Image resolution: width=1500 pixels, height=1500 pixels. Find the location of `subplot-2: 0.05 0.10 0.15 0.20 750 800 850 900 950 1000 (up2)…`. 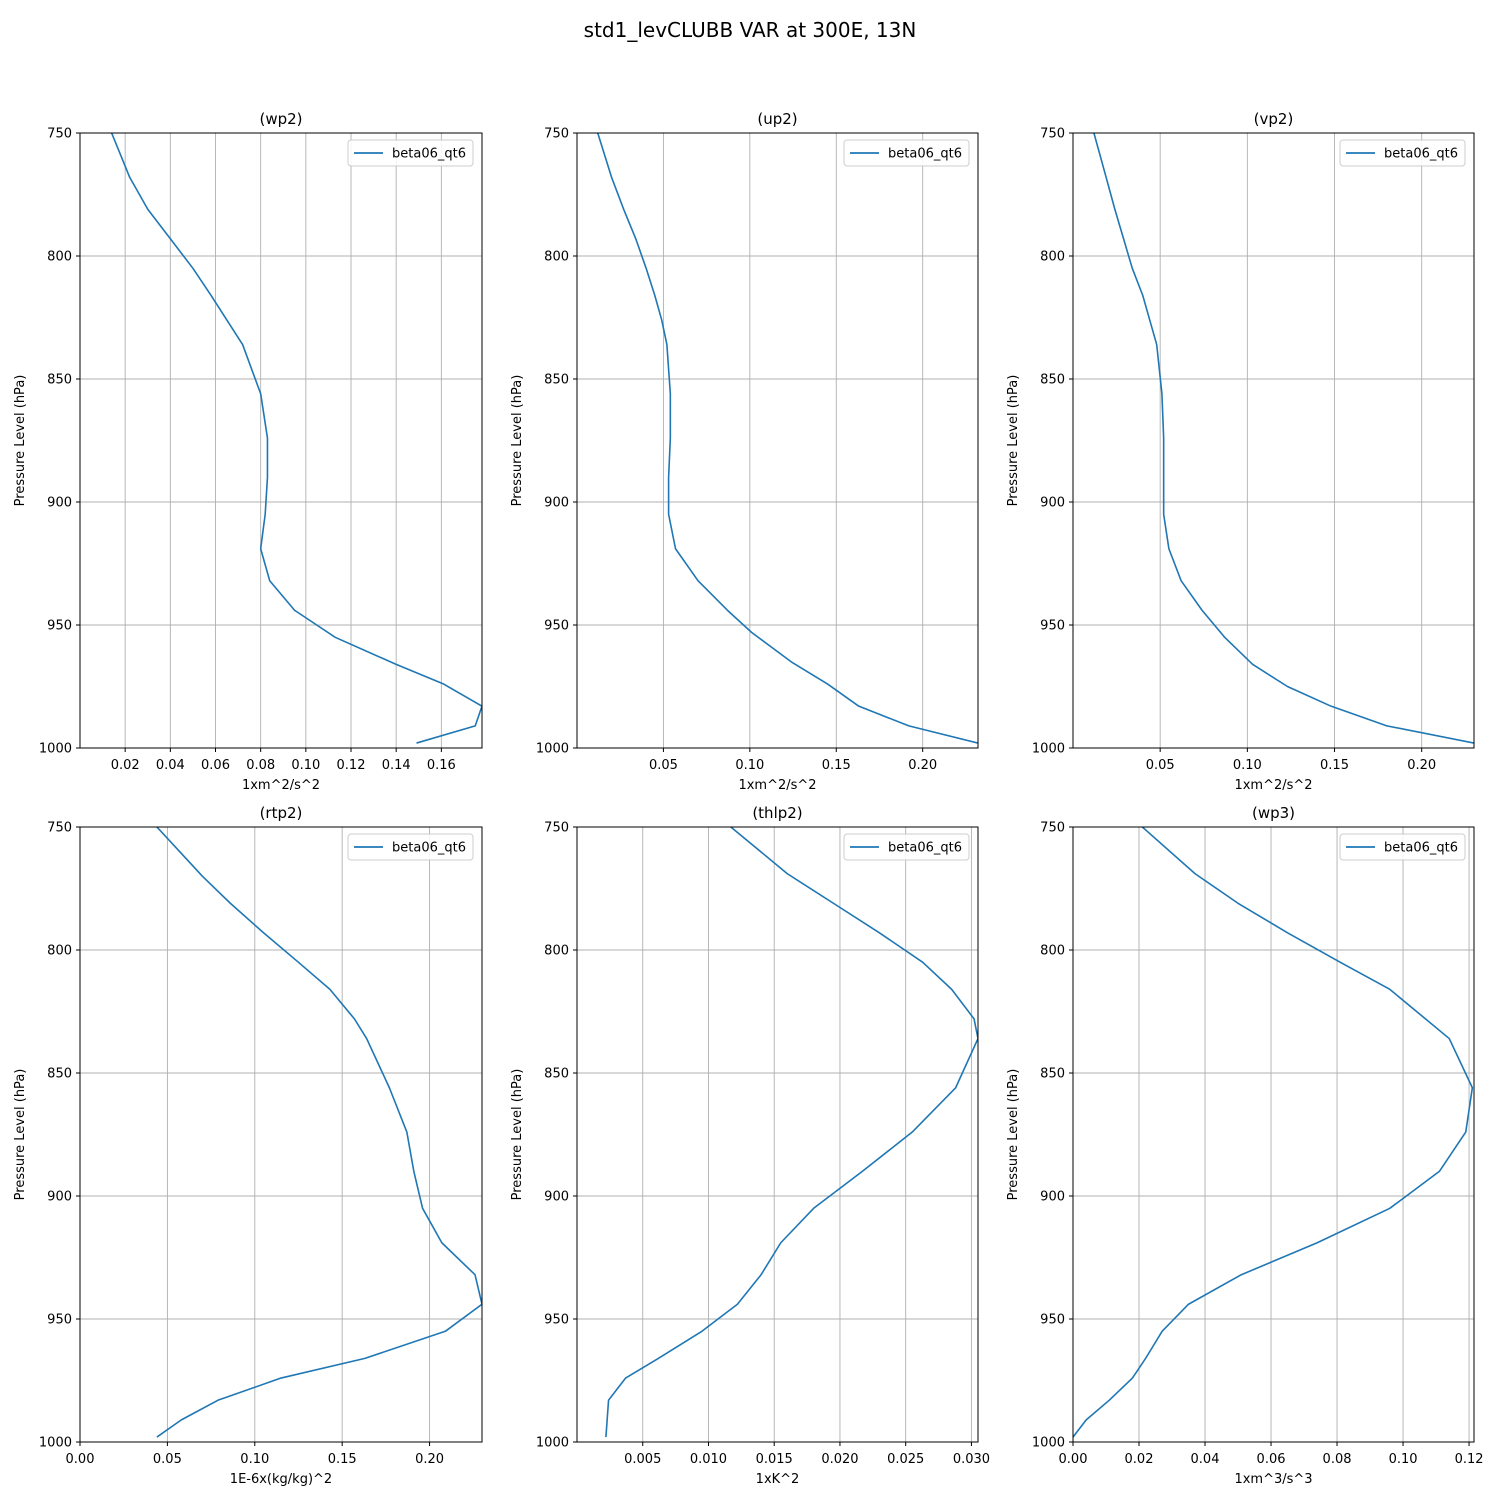

subplot-2: 0.05 0.10 0.15 0.20 750 800 850 900 950 1000 (up2)… is located at coordinates (744, 451).